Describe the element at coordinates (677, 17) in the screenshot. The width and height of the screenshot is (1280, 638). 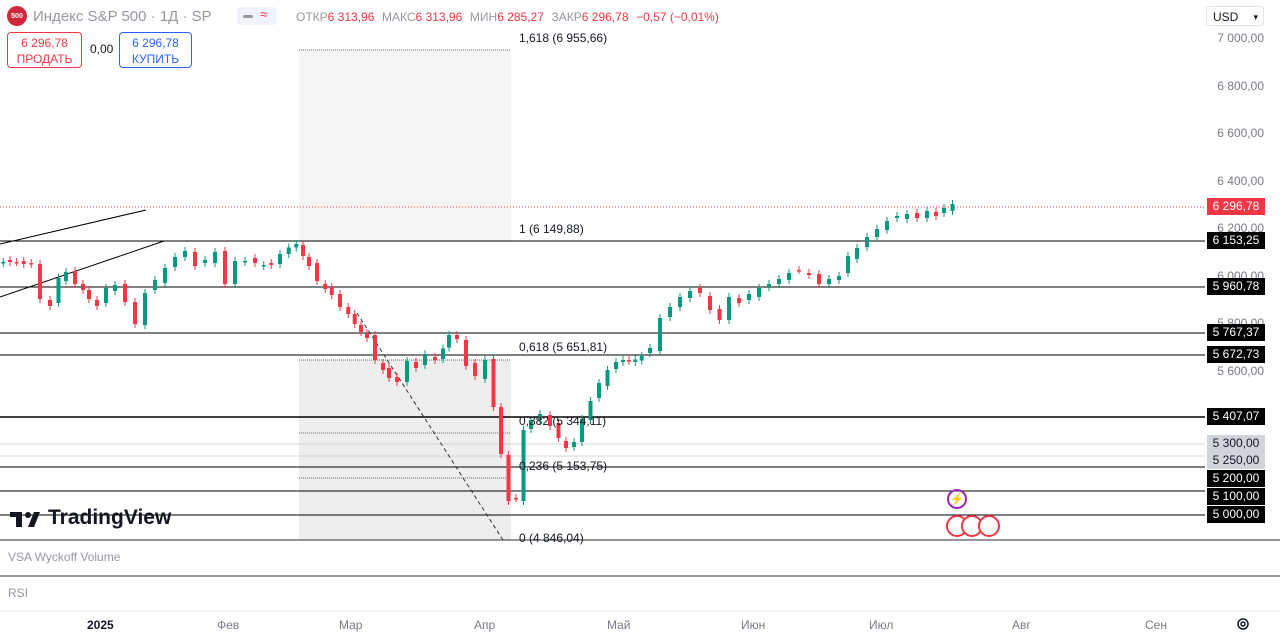
I see `change-value: −0,57 (−0,01%)` at that location.